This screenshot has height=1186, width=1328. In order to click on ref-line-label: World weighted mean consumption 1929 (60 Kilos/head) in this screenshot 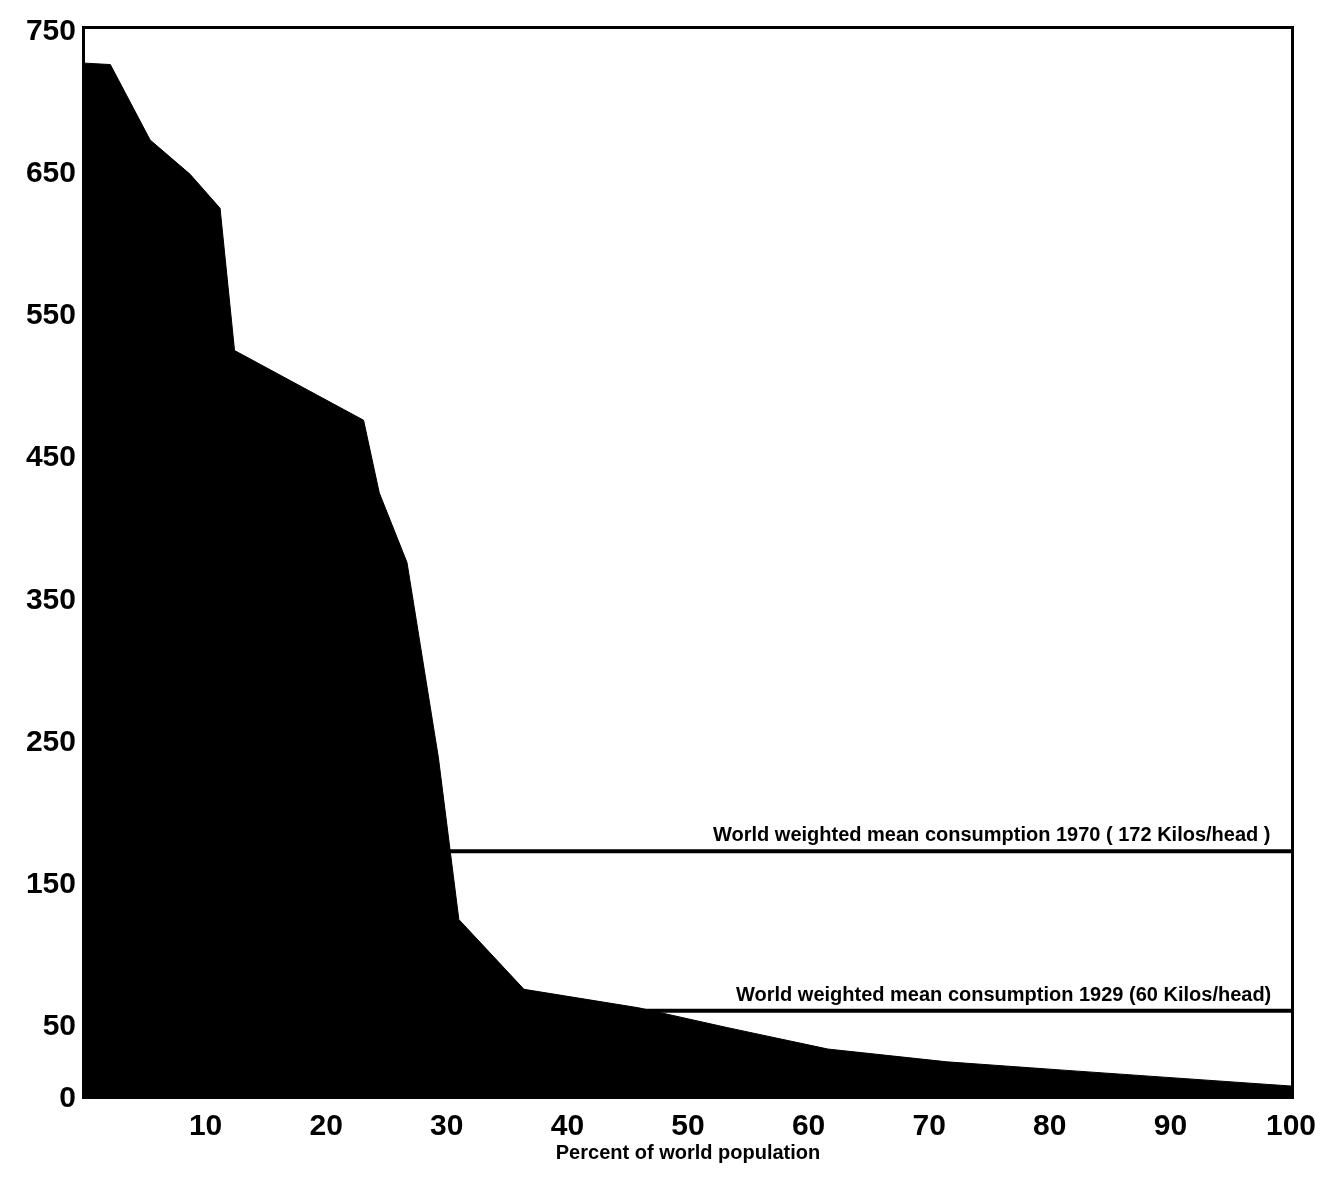, I will do `click(1004, 994)`.